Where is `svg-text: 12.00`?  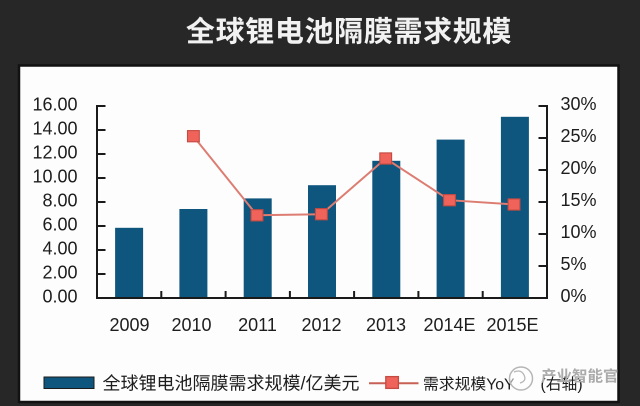
svg-text: 12.00 is located at coordinates (54, 152).